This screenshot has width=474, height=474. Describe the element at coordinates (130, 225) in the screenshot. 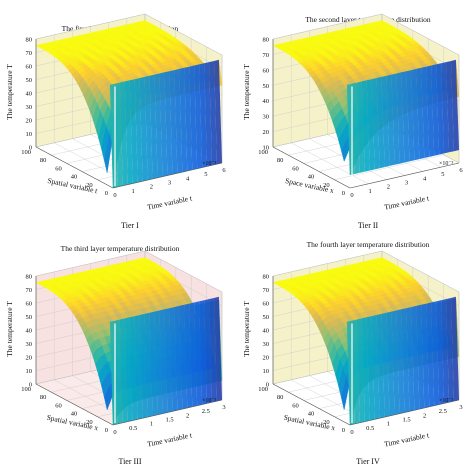

I see `panel-caption: Tier I` at that location.